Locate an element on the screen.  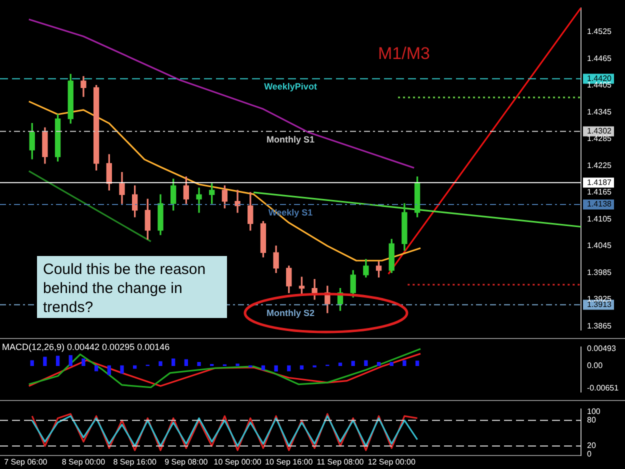
y-tick-label: 80 is located at coordinates (591, 420).